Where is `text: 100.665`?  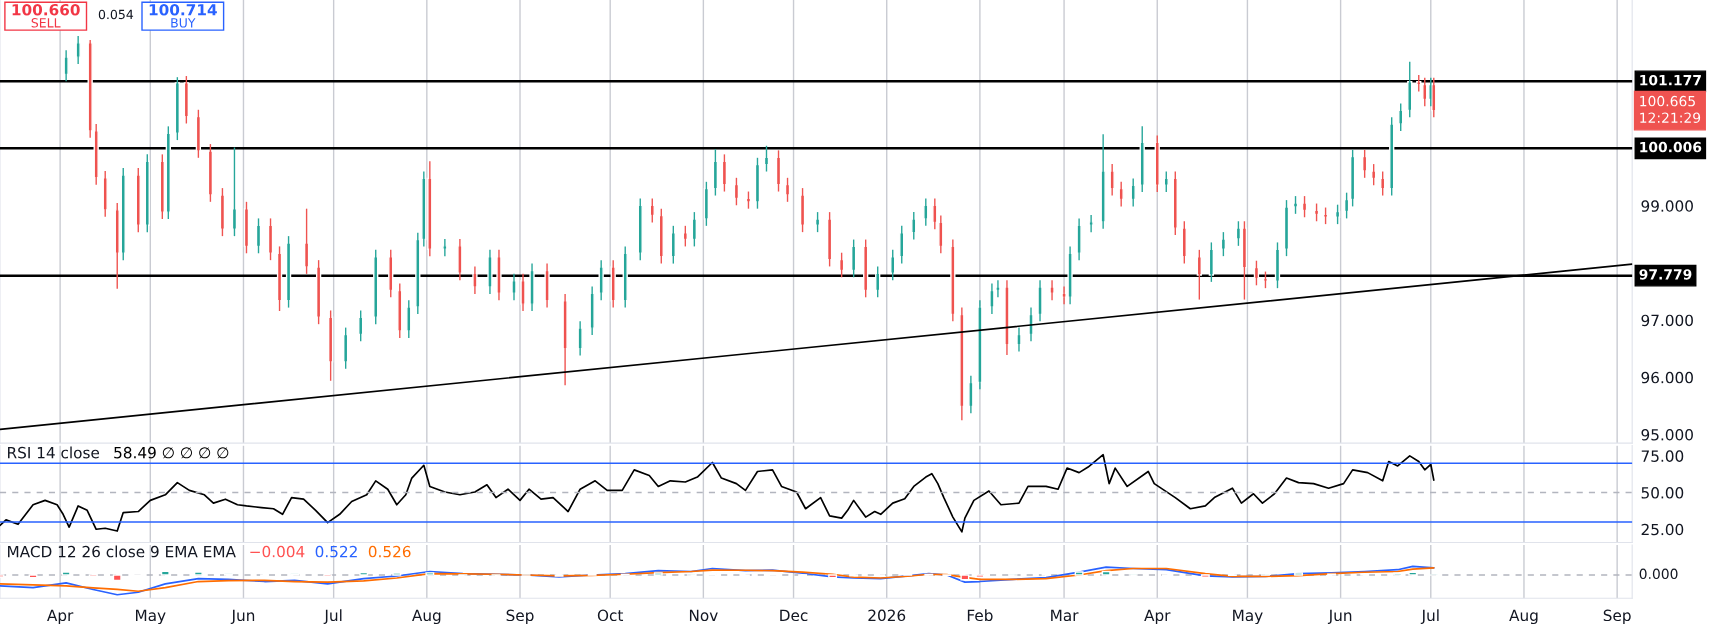 text: 100.665 is located at coordinates (1667, 101).